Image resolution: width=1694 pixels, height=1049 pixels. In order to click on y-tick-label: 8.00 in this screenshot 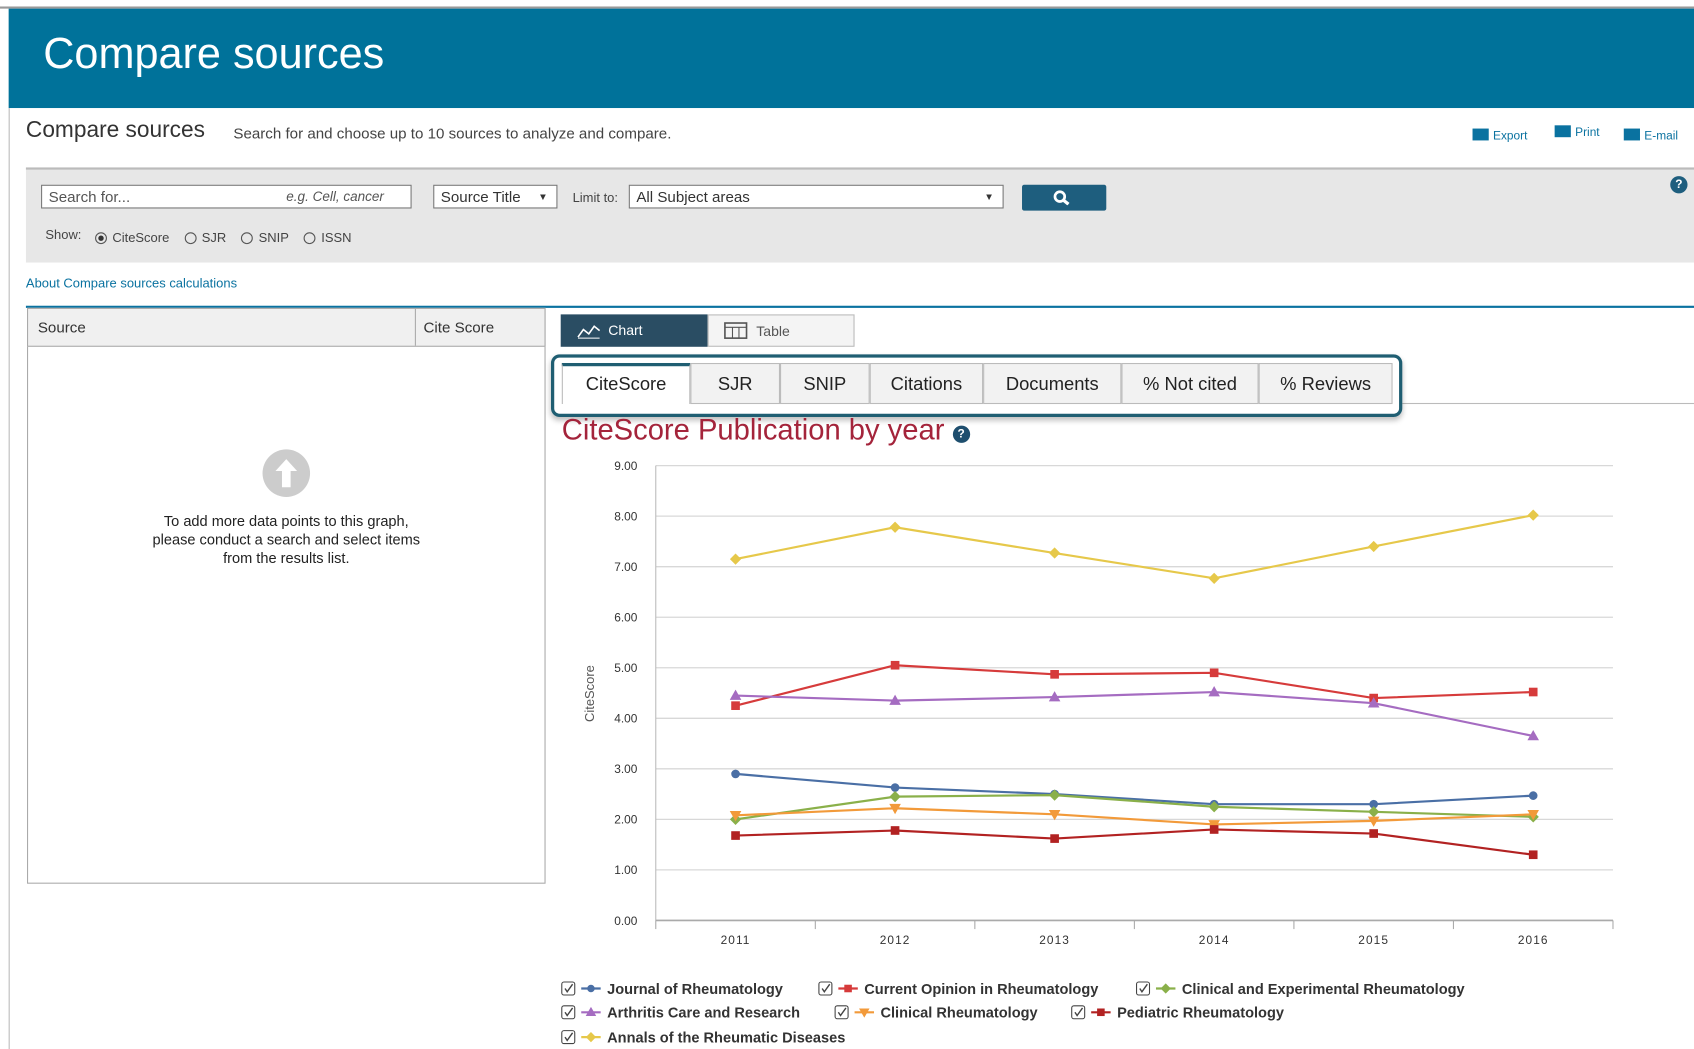, I will do `click(626, 516)`.